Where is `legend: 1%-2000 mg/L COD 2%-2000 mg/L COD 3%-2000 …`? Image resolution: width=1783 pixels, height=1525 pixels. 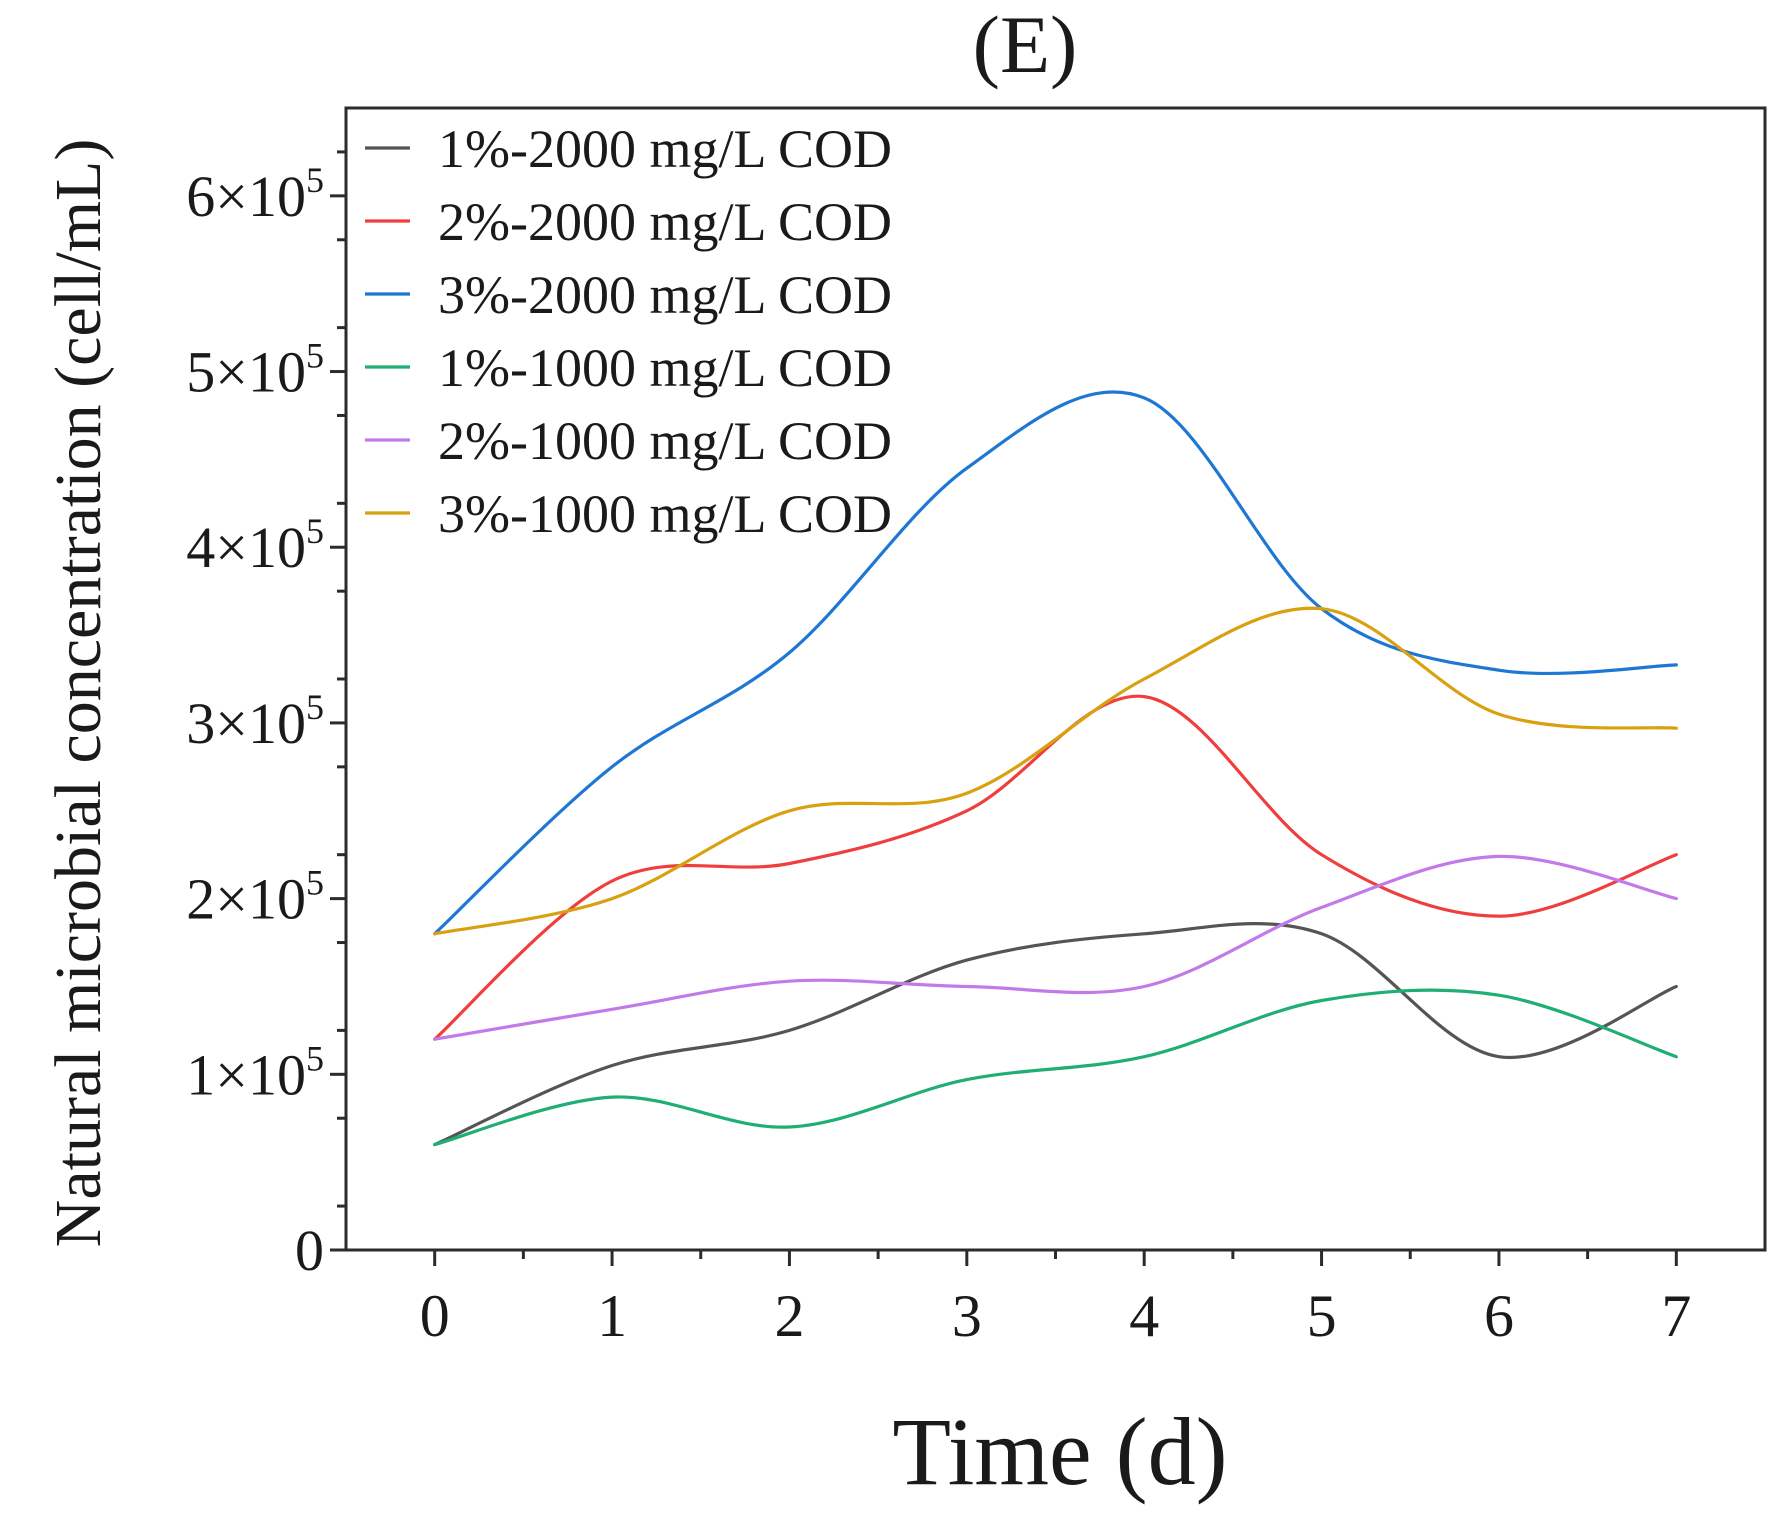 legend: 1%-2000 mg/L COD 2%-2000 mg/L COD 3%-2000 … is located at coordinates (628, 331).